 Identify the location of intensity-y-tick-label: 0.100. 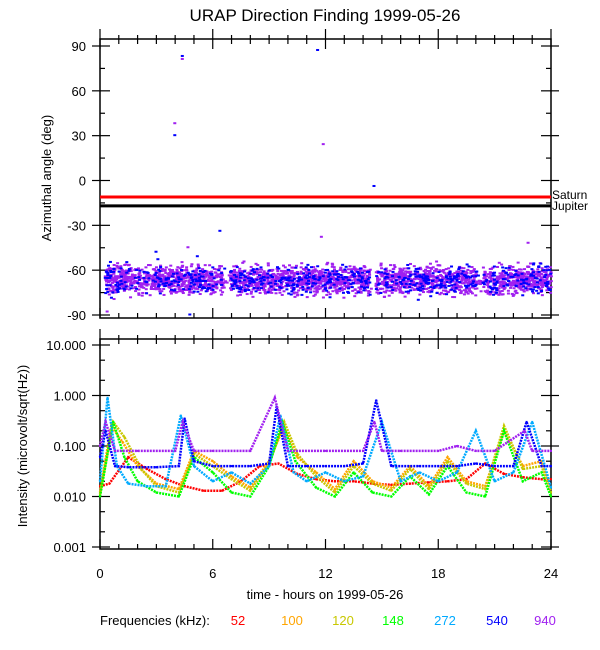
(69, 446).